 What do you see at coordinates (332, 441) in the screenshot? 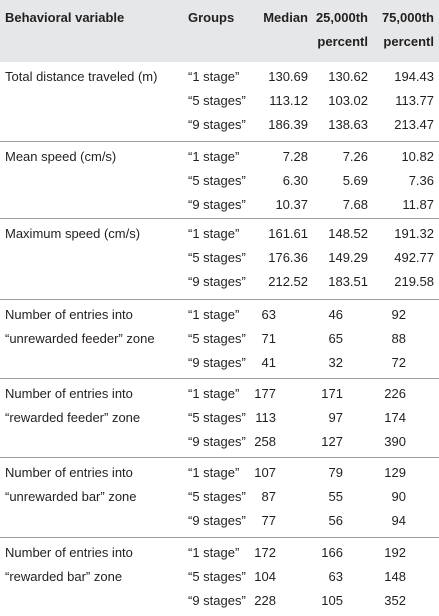
I see `percentile-25-value: 127` at bounding box center [332, 441].